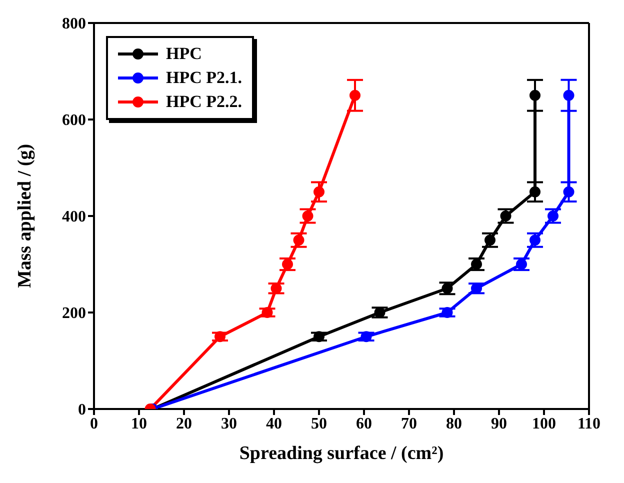 The image size is (624, 483). What do you see at coordinates (82, 410) in the screenshot?
I see `y-tick-label: 0` at bounding box center [82, 410].